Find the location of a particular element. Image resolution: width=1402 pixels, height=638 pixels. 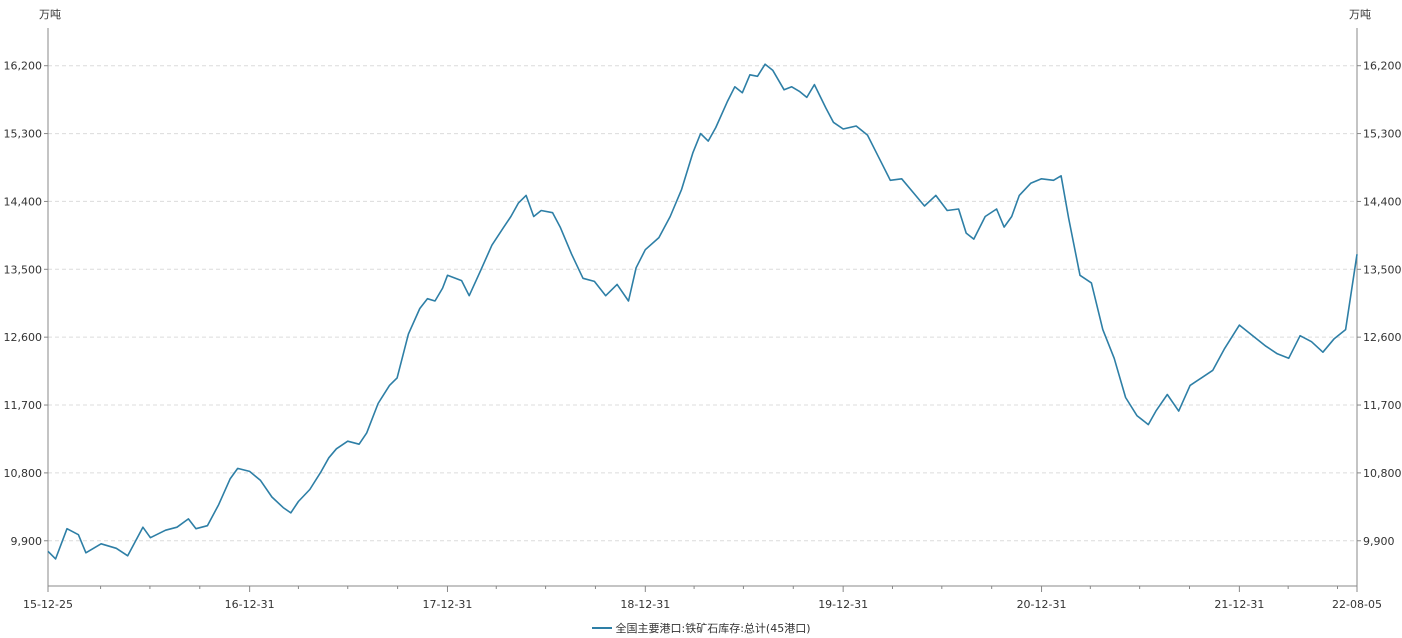

y-tick-label-right: 16,200 is located at coordinates (1382, 66).